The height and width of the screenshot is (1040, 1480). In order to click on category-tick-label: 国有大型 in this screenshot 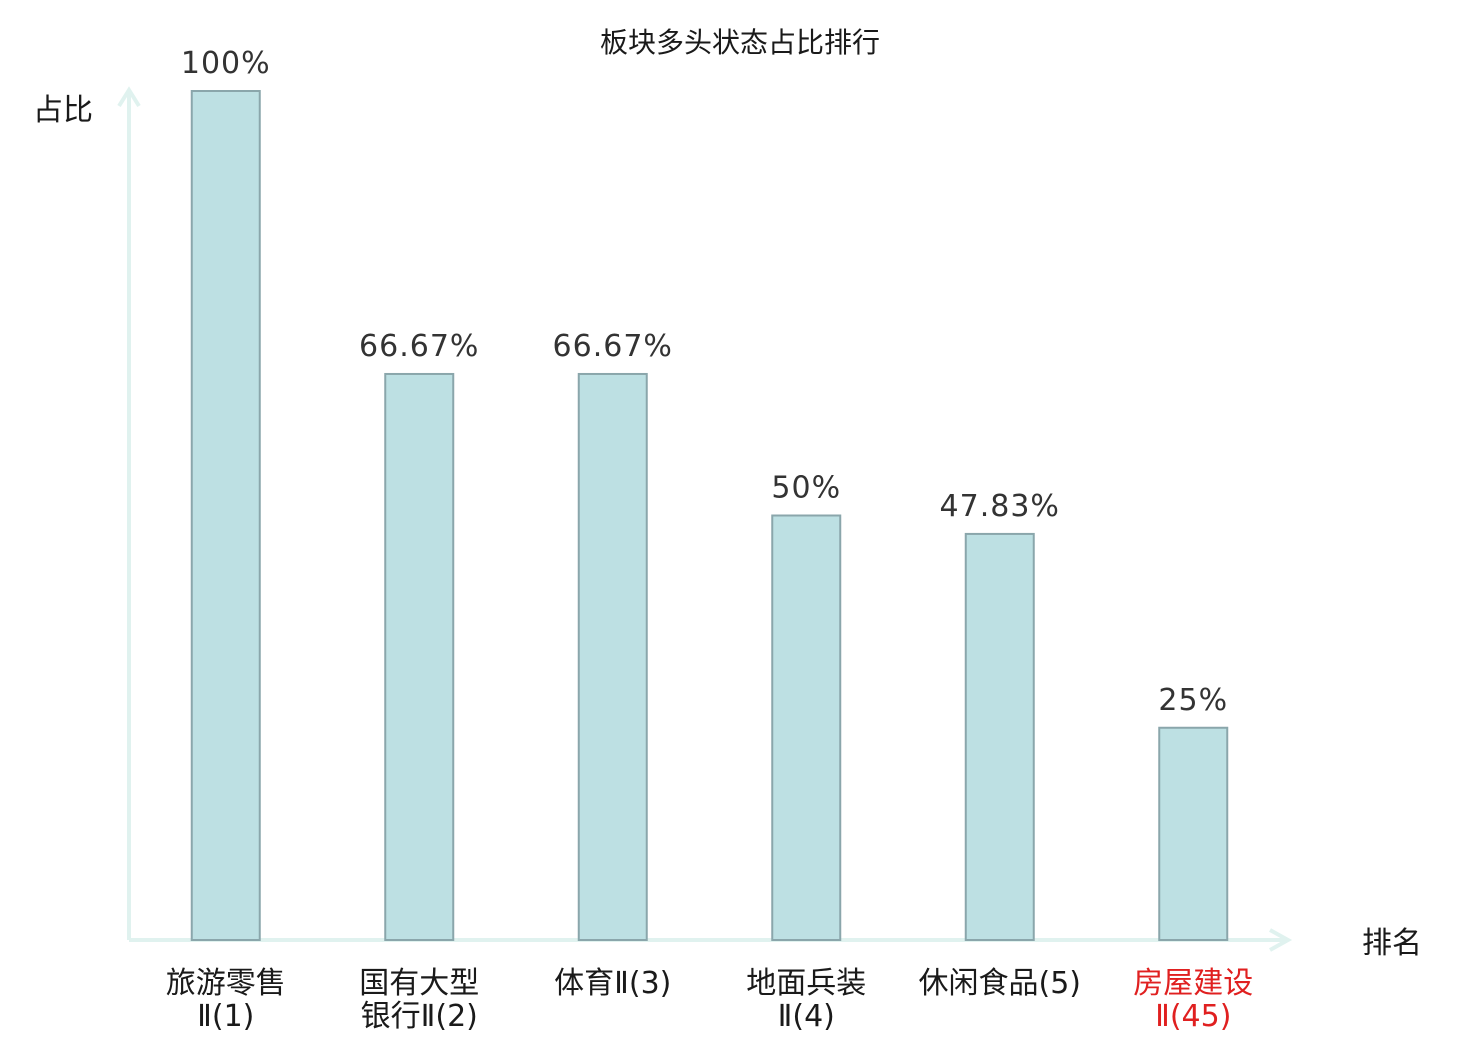, I will do `click(419, 983)`.